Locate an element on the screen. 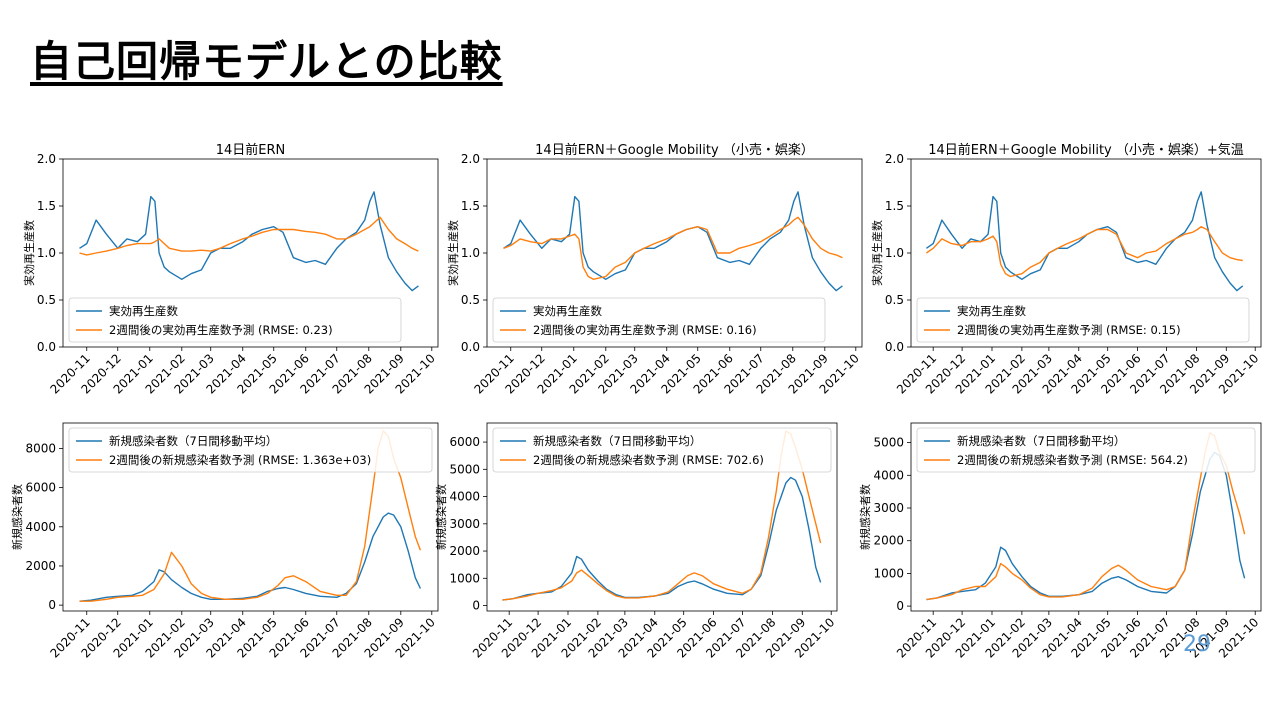 This screenshot has height=720, width=1280. slide-title: 自己回帰モデルとの比較 is located at coordinates (266, 61).